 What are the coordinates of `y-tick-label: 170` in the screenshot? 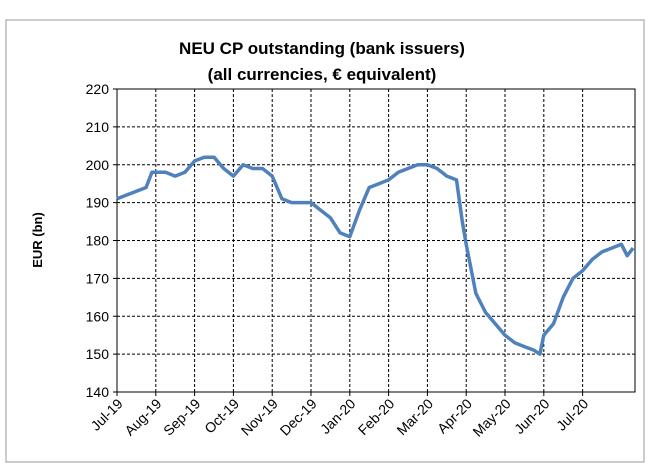 It's located at (98, 278).